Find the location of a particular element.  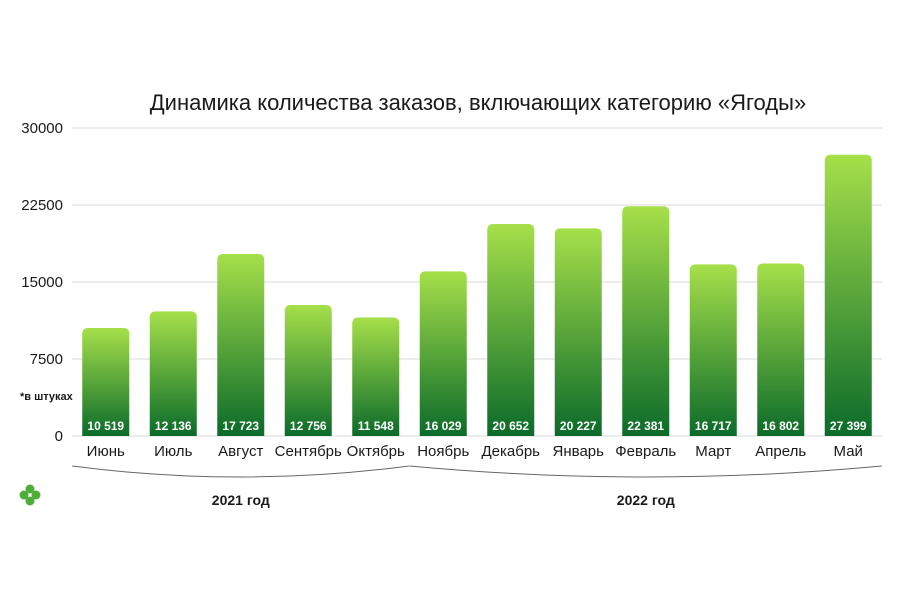

group-label: 2022 год is located at coordinates (646, 500).